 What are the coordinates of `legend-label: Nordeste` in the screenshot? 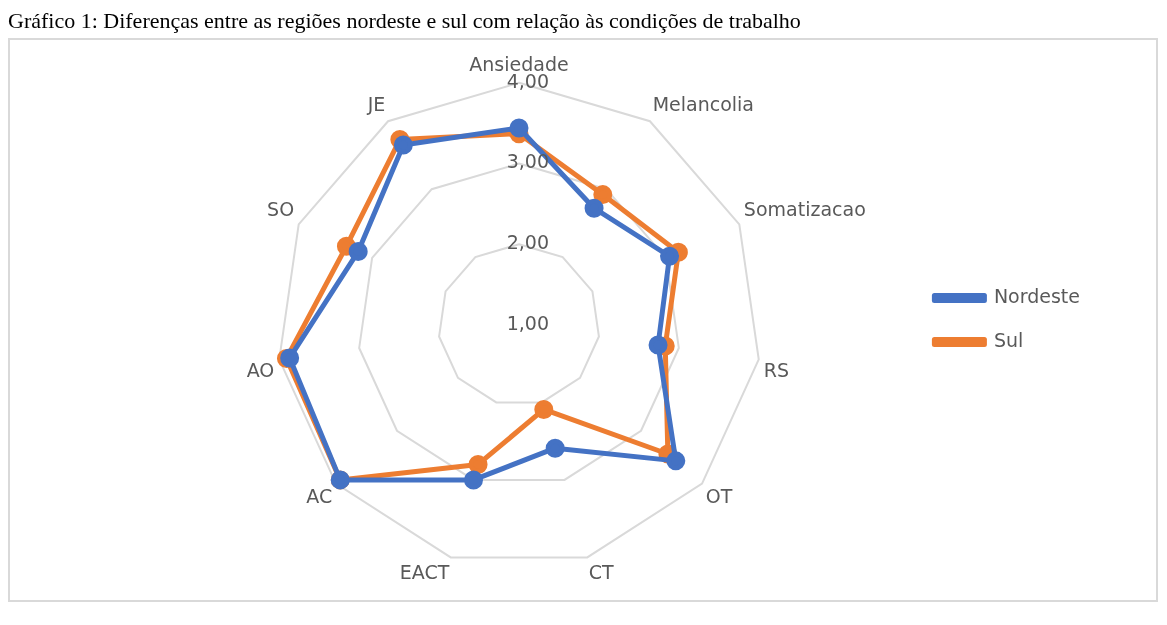 It's located at (1037, 295).